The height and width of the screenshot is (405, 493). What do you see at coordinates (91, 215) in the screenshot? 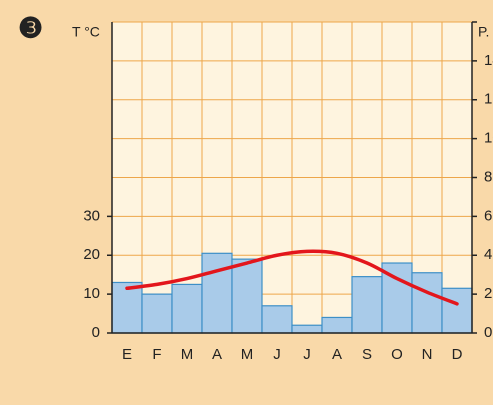
I see `y-tick-label: 30` at bounding box center [91, 215].